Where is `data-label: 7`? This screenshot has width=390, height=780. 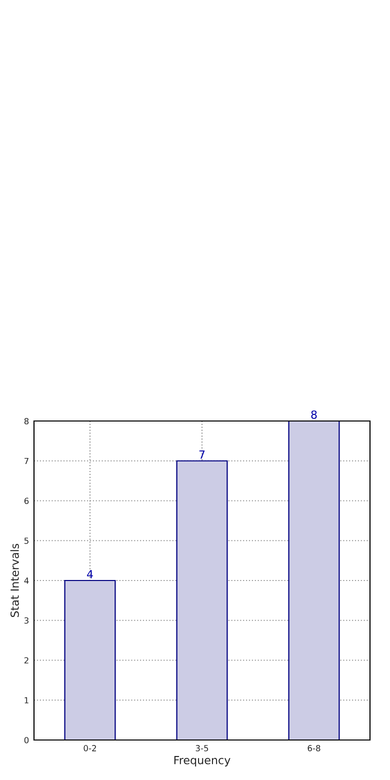
data-label: 7 is located at coordinates (202, 454).